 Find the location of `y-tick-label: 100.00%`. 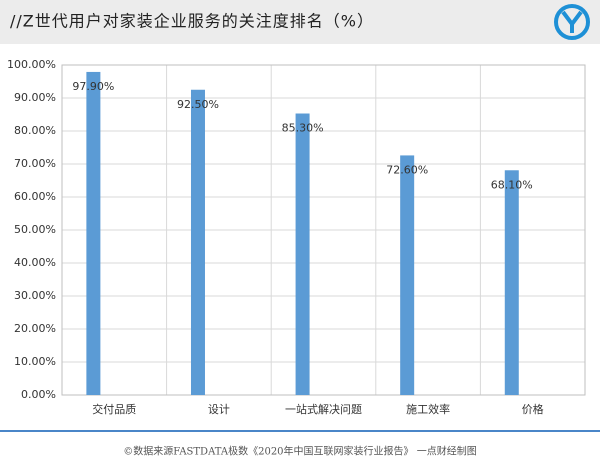

y-tick-label: 100.00% is located at coordinates (31, 64).